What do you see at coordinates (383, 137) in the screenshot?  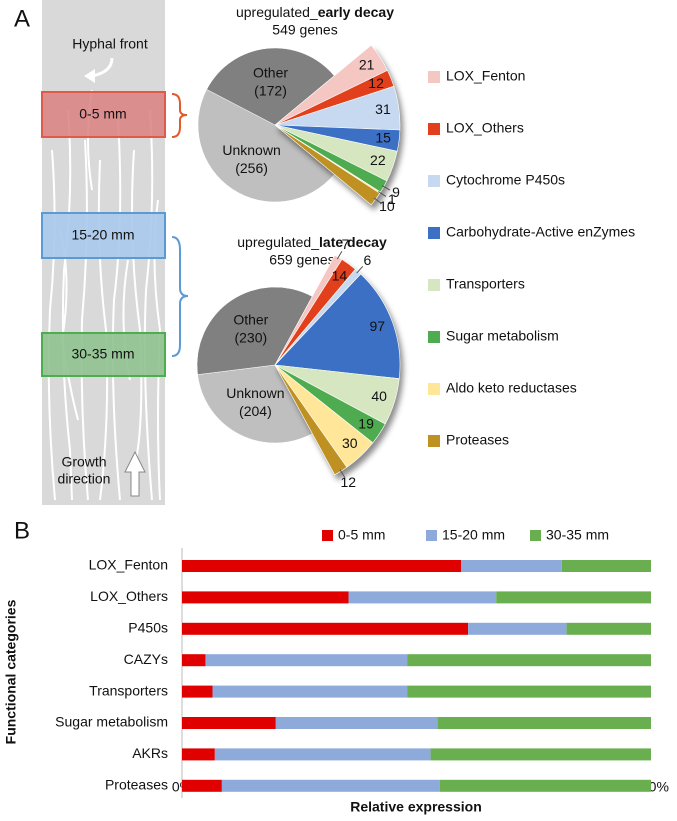 I see `slice-value-label: 15` at bounding box center [383, 137].